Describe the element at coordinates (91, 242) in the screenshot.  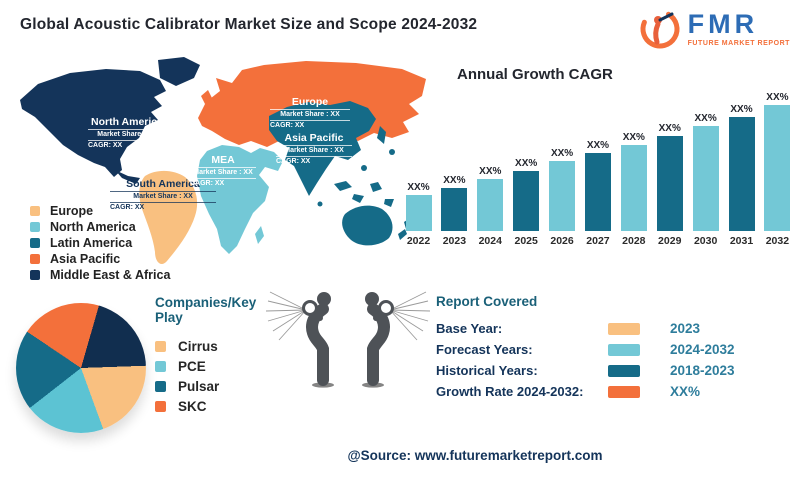
I see `legend-label: Latin America` at that location.